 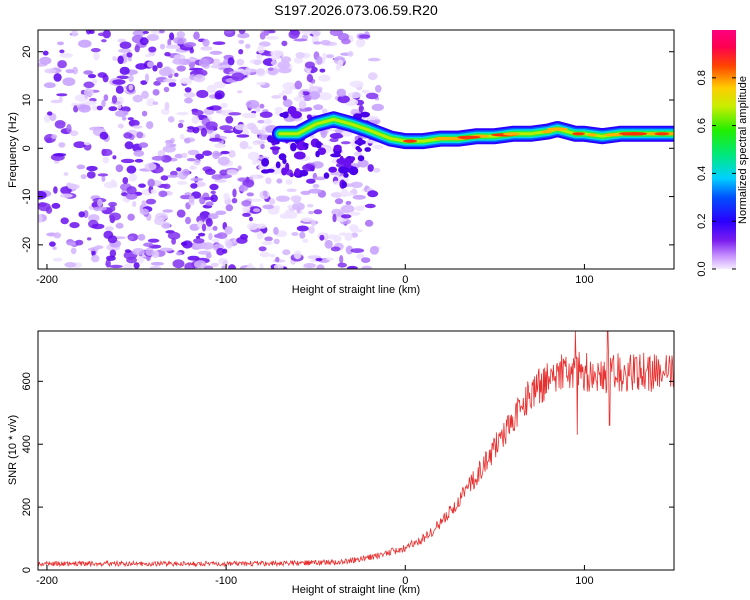 What do you see at coordinates (702, 125) in the screenshot?
I see `colorbar-tick-label: 0.6` at bounding box center [702, 125].